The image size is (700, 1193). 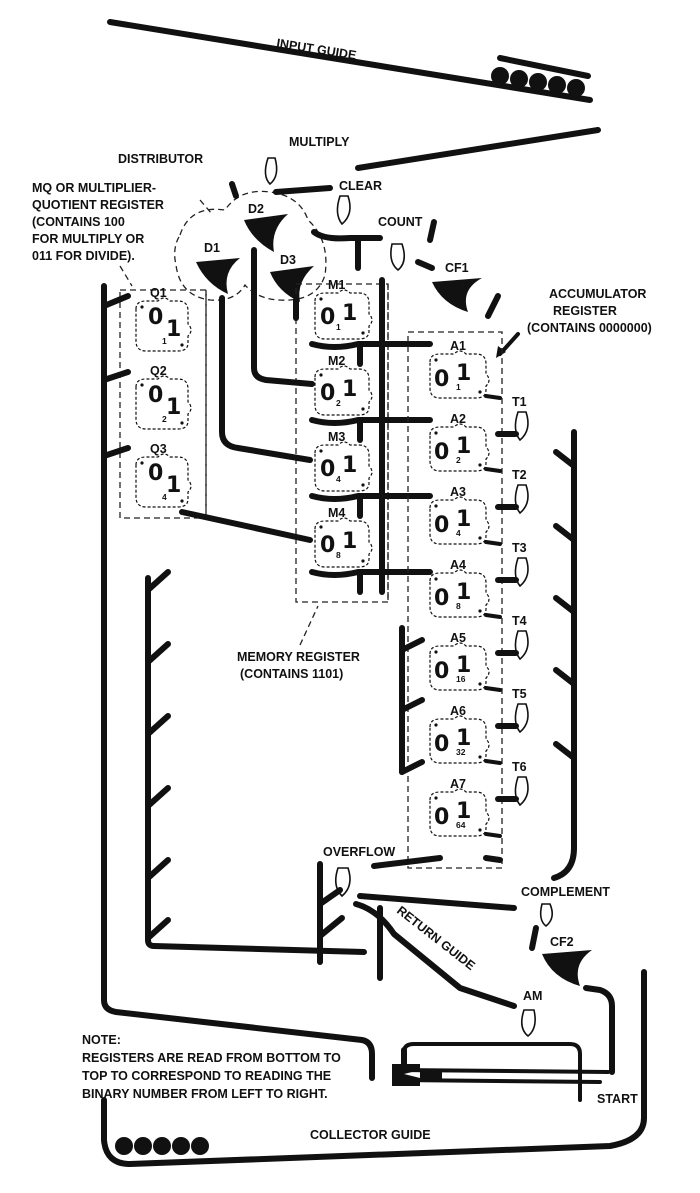 What do you see at coordinates (562, 942) in the screenshot?
I see `cf2-label: CF2` at bounding box center [562, 942].